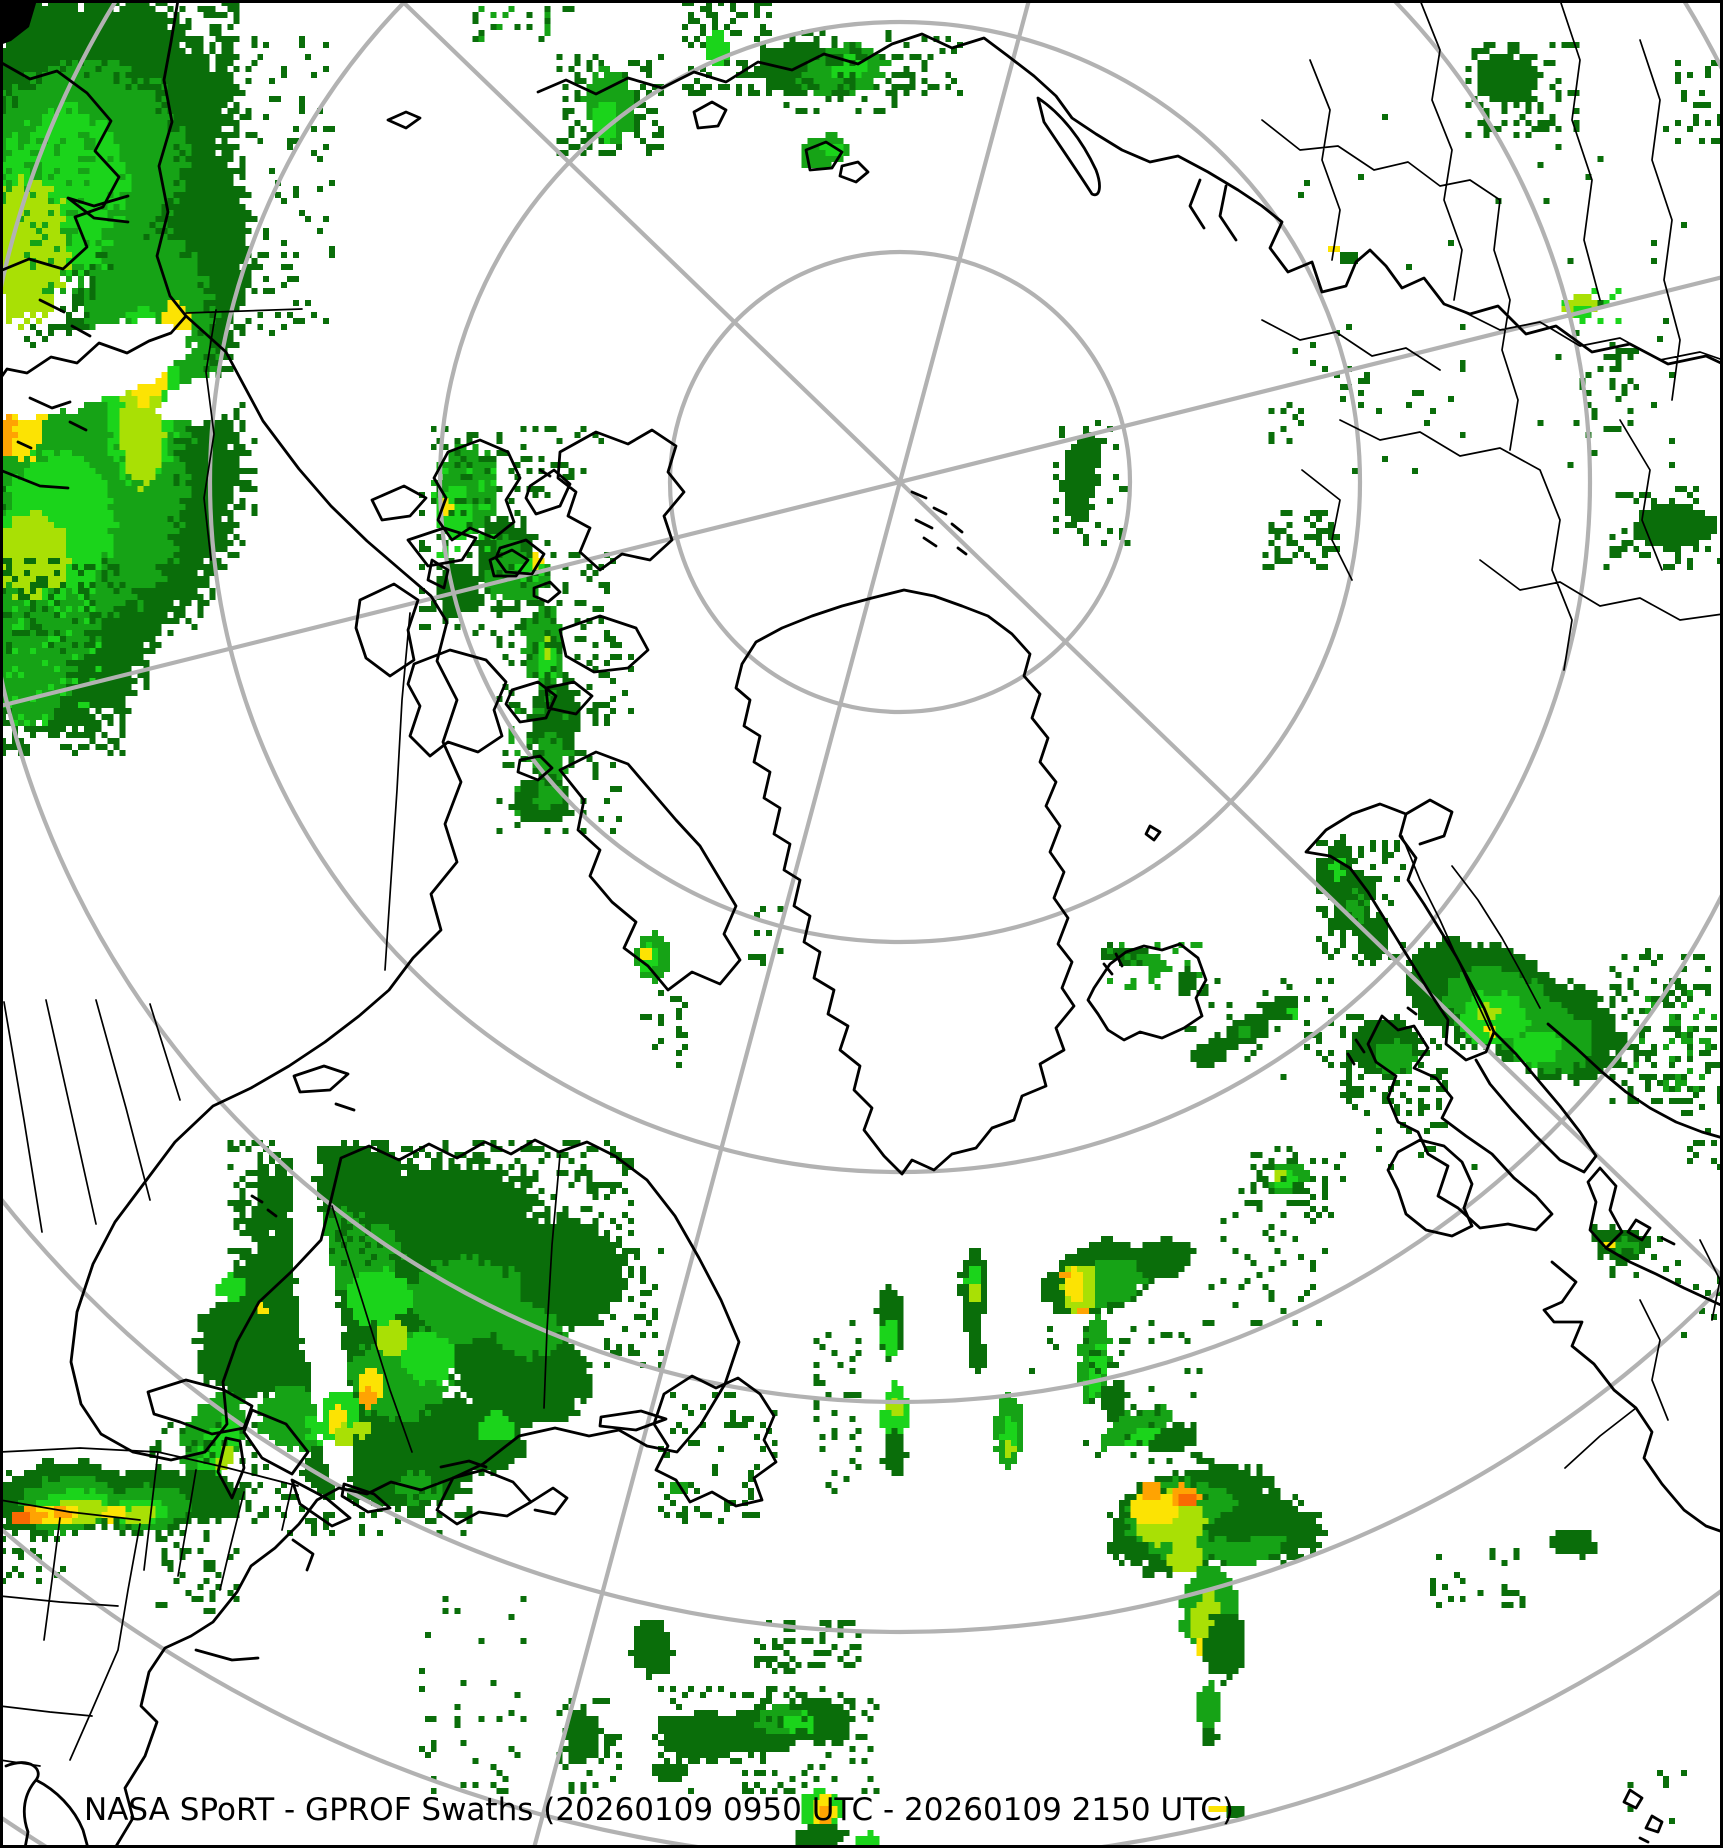 The image size is (1723, 1848). Describe the element at coordinates (1513, 986) in the screenshot. I see `coast-scandinavia` at that location.